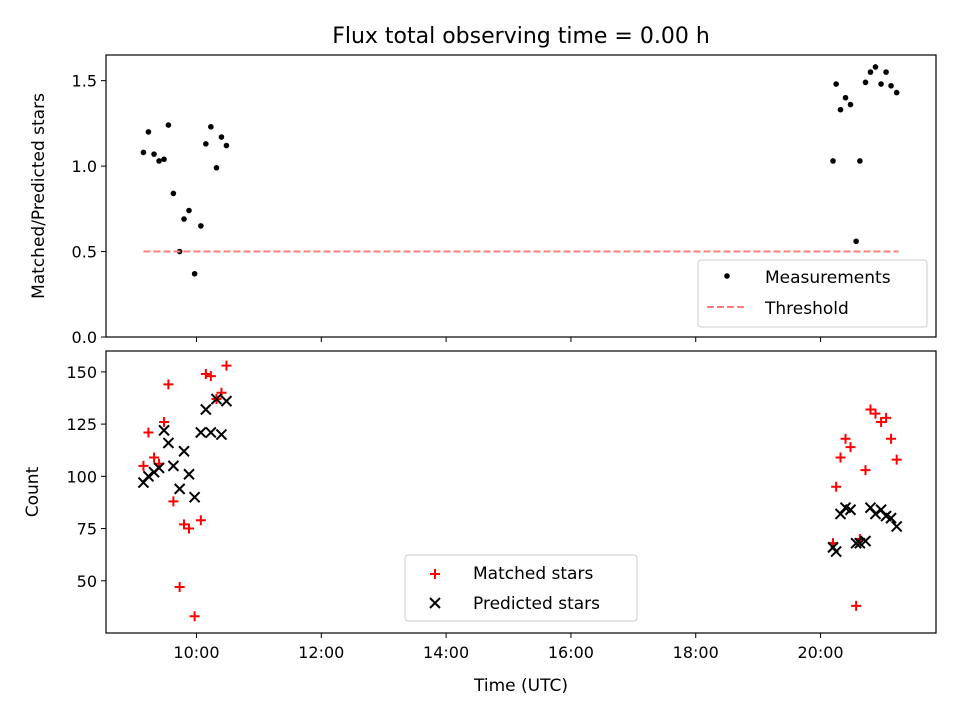 This screenshot has height=720, width=960. What do you see at coordinates (521, 36) in the screenshot?
I see `chart-title: Flux total observing time = 0.00 h` at bounding box center [521, 36].